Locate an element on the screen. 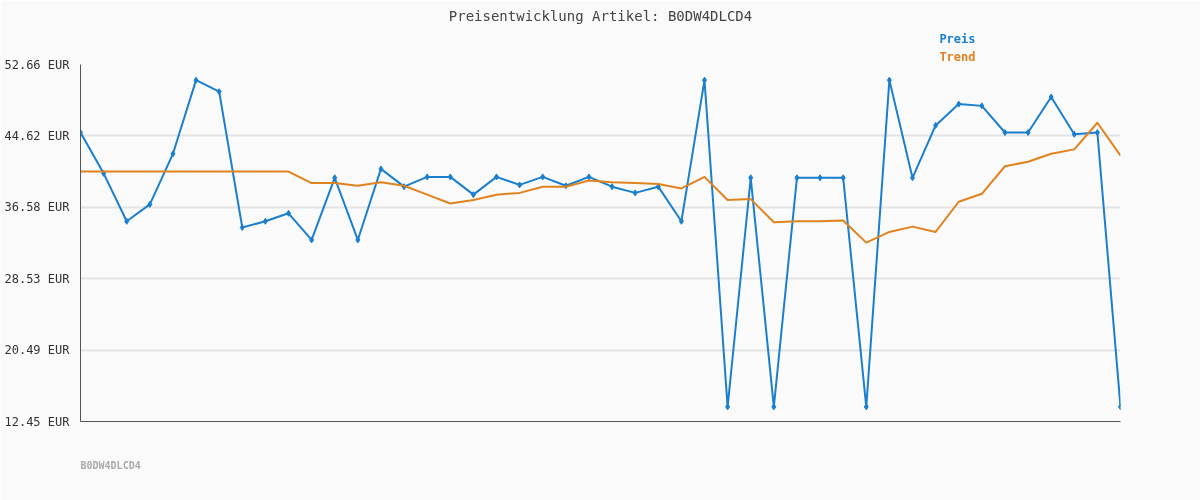  y-tick-label: 20.49 EUR is located at coordinates (37, 350).